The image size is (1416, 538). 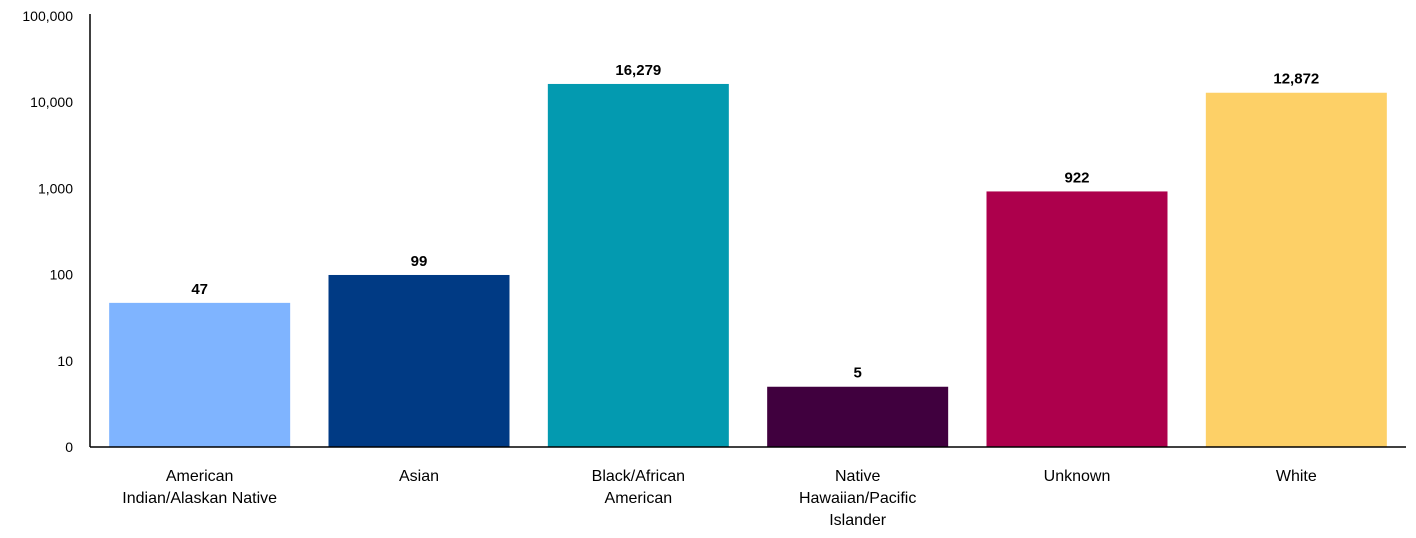 What do you see at coordinates (638, 476) in the screenshot?
I see `x-tick-label: Black/African` at bounding box center [638, 476].